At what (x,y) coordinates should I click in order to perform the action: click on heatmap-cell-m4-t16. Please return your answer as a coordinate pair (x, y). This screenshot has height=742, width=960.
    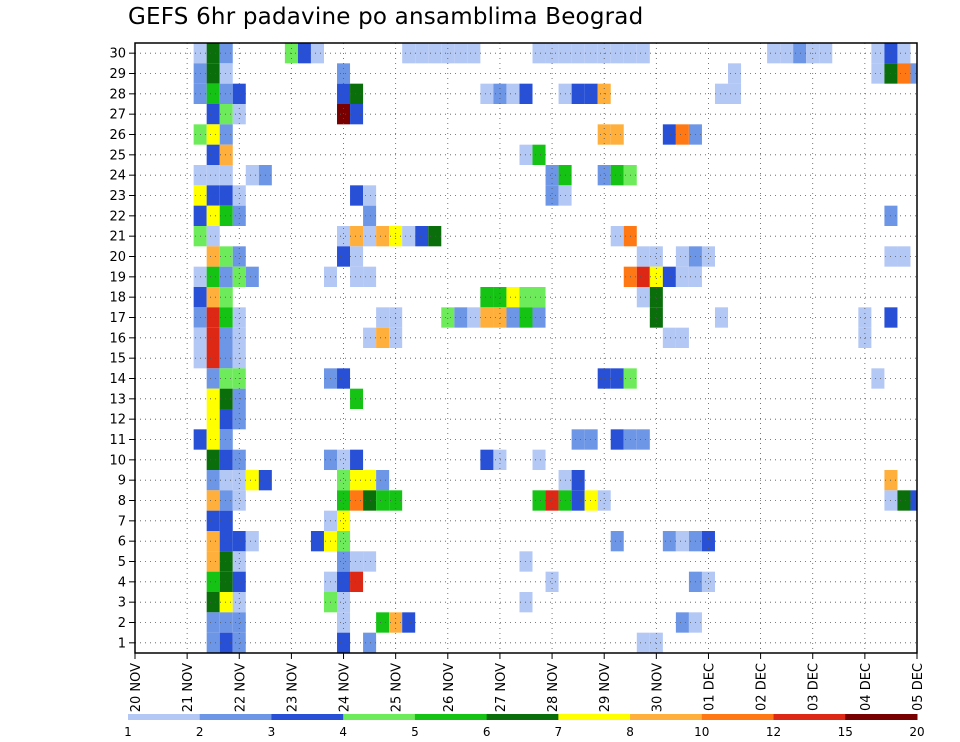
    Looking at the image, I should click on (344, 581).